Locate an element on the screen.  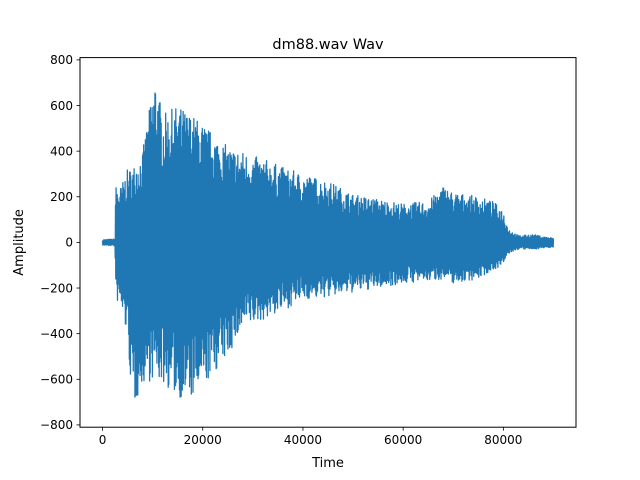
y-tick-label: 200 is located at coordinates (61, 197).